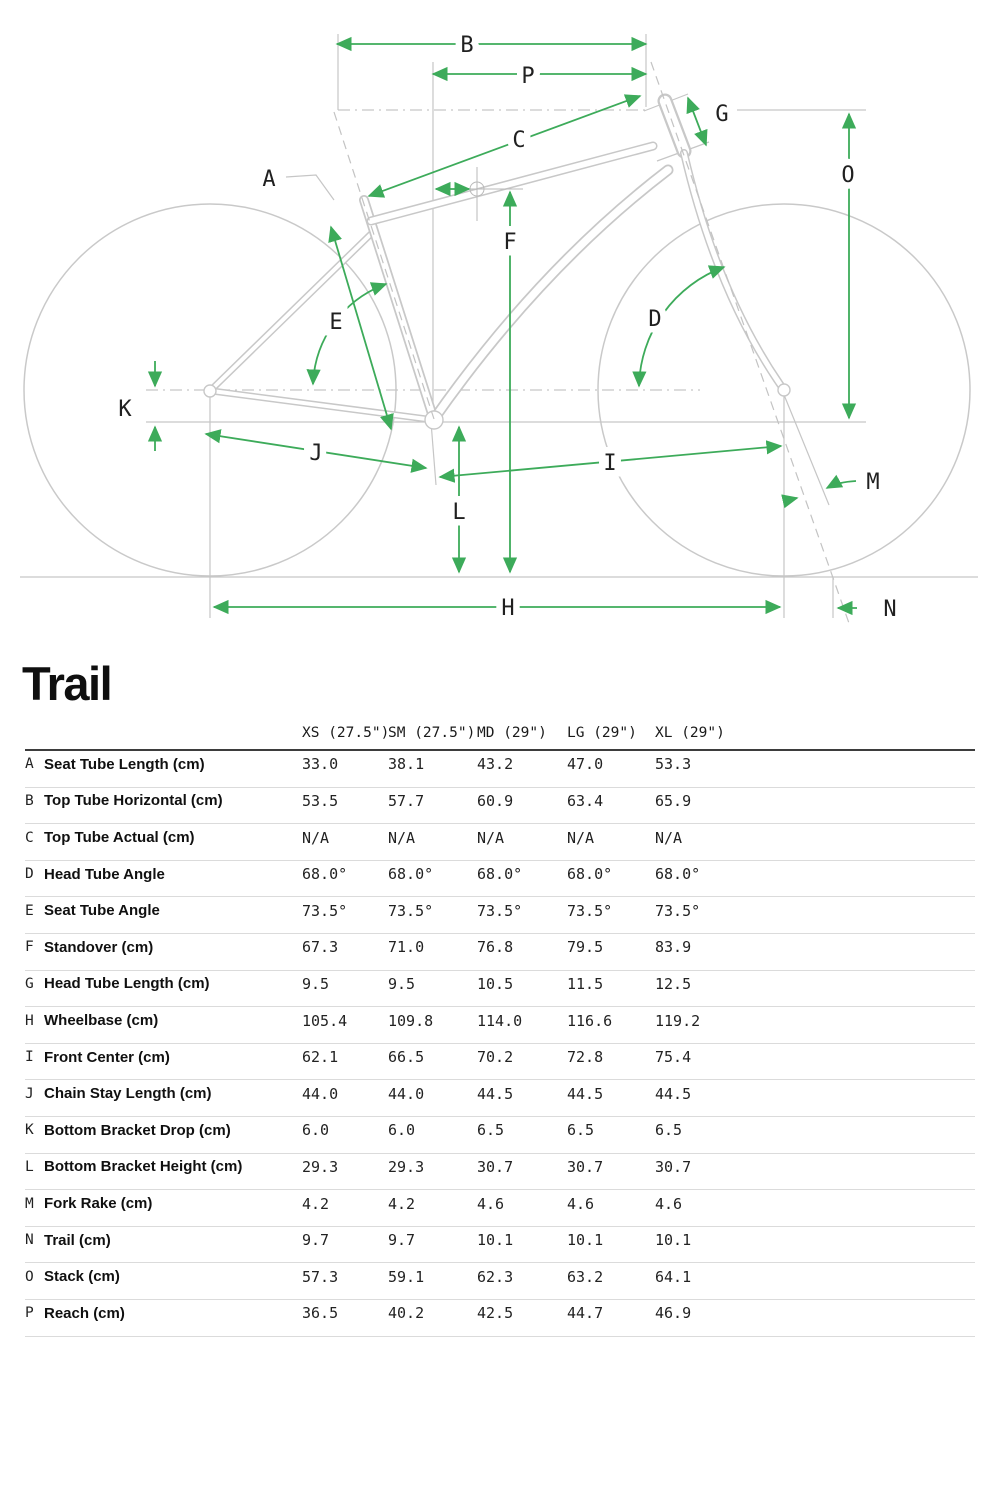 Image resolution: width=1000 pixels, height=1496 pixels. I want to click on row-value: 46.9, so click(673, 1313).